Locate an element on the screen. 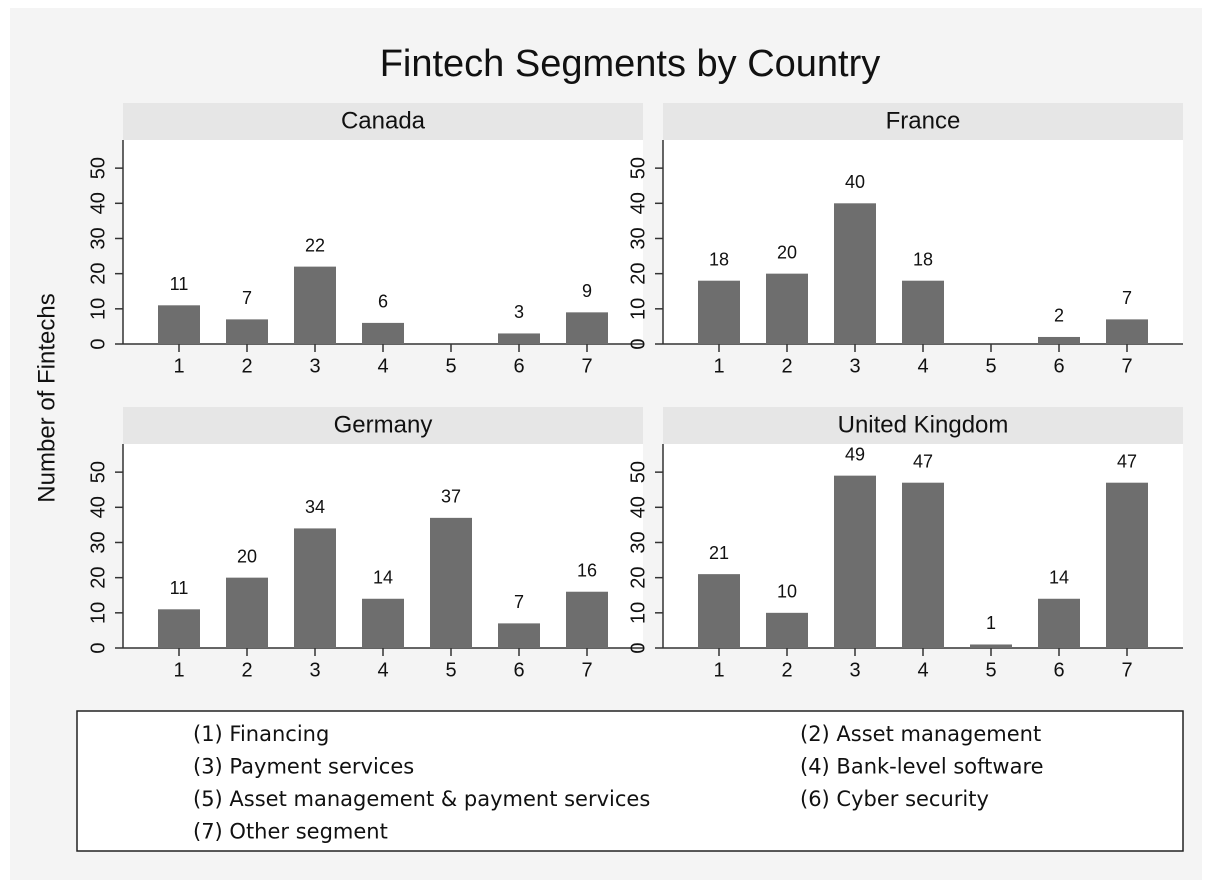 Image resolution: width=1216 pixels, height=890 pixels. data-label: 37 is located at coordinates (451, 497).